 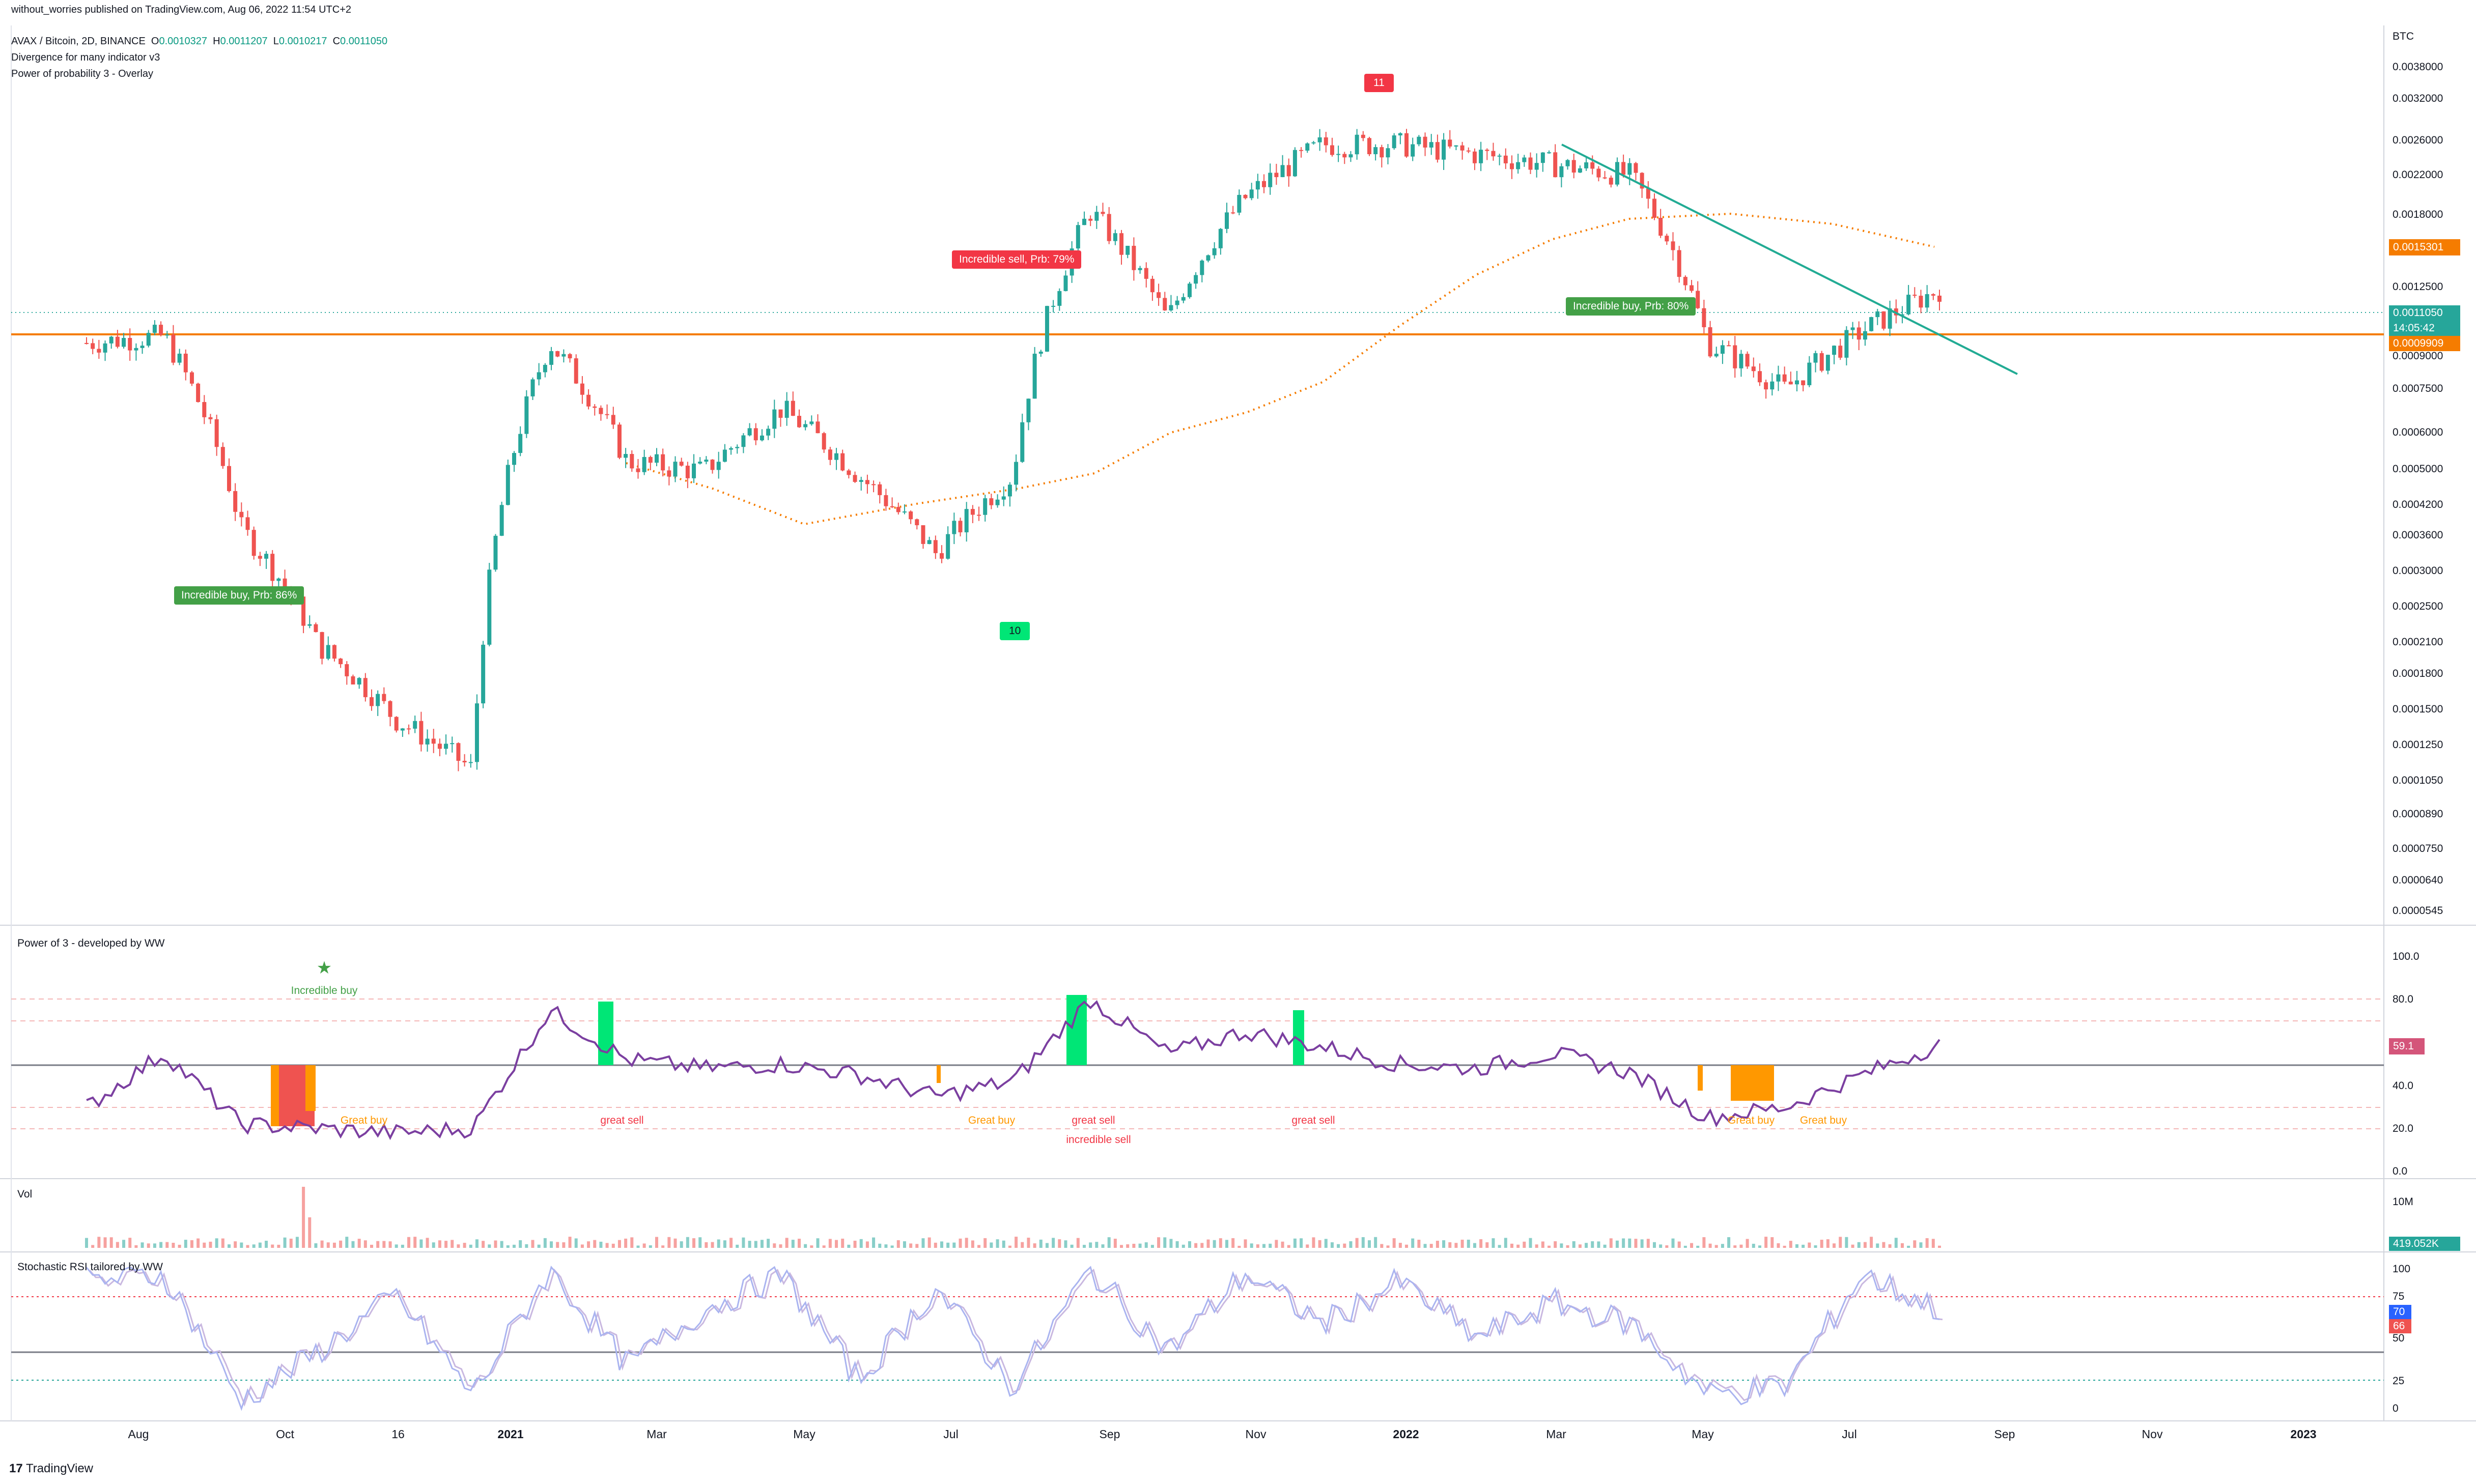 I want to click on time-tick: Aug, so click(x=138, y=1434).